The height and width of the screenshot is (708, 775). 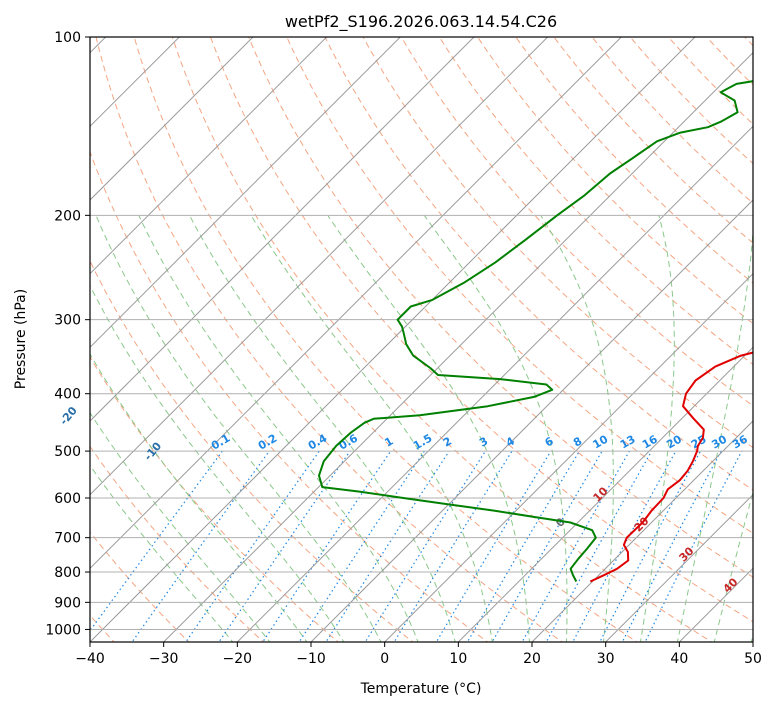 I want to click on y-tick-label: 1000, so click(x=63, y=630).